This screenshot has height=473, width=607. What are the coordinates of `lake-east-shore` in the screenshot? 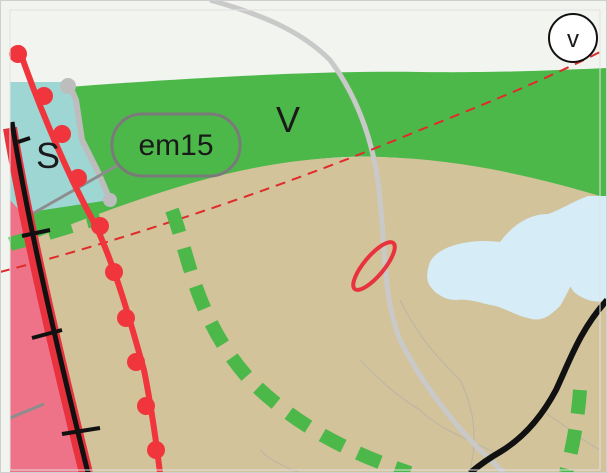 It's located at (586, 276).